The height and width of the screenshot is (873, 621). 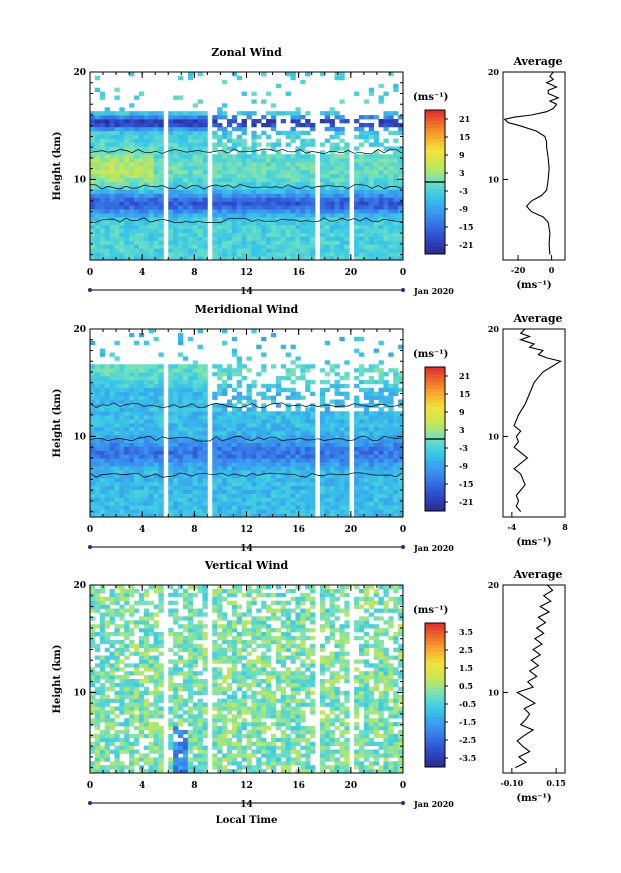 What do you see at coordinates (79, 73) in the screenshot?
I see `y-tick-label: 20` at bounding box center [79, 73].